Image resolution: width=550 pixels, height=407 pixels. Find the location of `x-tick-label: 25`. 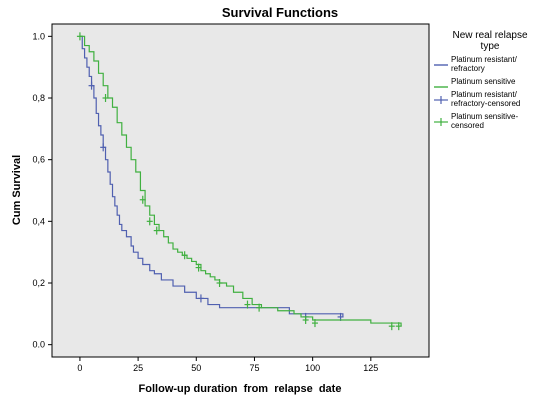

x-tick-label: 25 is located at coordinates (138, 368).